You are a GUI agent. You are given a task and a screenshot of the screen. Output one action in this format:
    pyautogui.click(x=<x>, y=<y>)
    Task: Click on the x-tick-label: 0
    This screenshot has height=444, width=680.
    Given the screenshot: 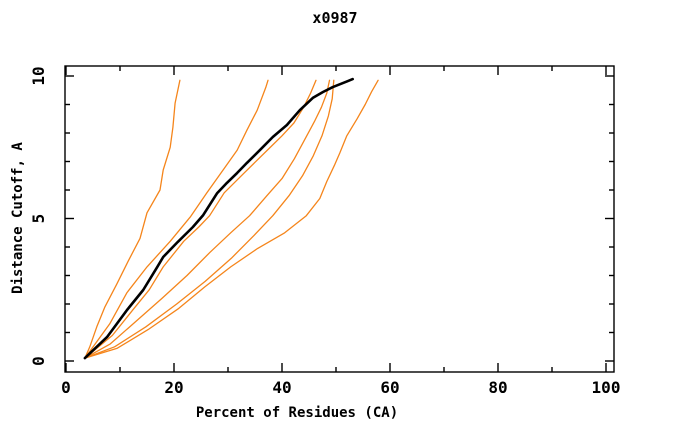 What is the action you would take?
    pyautogui.click(x=66, y=387)
    